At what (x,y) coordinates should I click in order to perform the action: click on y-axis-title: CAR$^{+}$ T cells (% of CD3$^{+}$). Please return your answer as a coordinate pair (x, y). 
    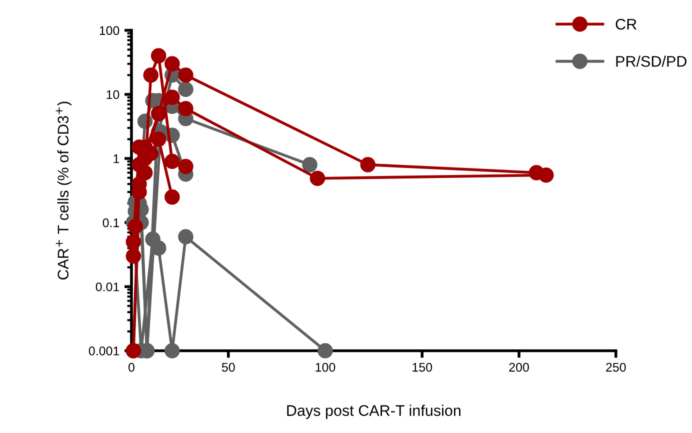
    Looking at the image, I should click on (64, 191).